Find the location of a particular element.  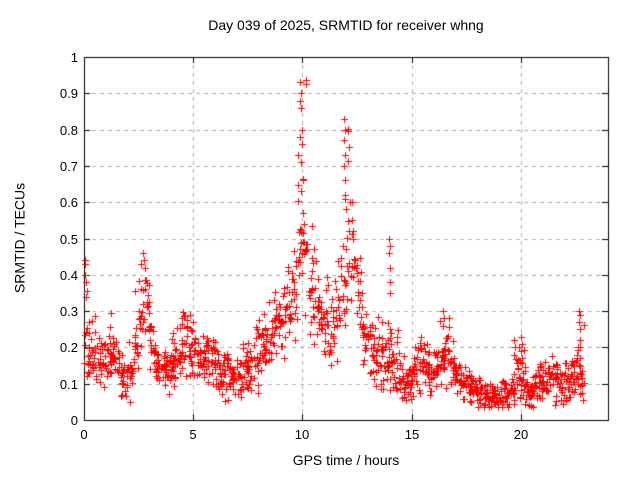

x-tick-label-10: 10 is located at coordinates (302, 434).